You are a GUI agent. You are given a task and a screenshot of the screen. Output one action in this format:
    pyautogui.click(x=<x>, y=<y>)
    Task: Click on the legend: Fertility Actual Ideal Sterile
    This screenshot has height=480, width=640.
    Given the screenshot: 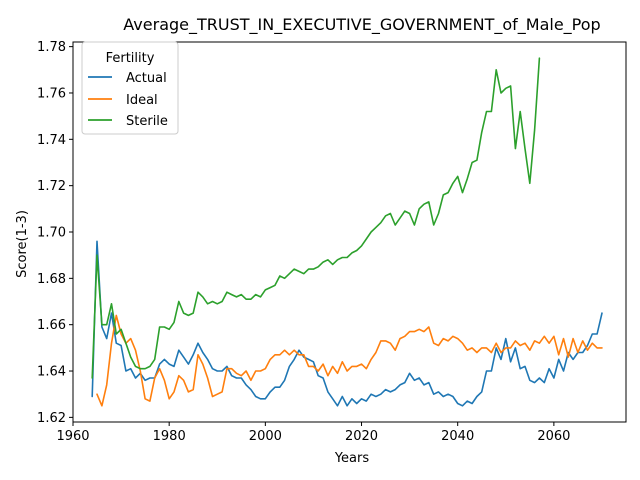 What is the action you would take?
    pyautogui.click(x=130, y=88)
    